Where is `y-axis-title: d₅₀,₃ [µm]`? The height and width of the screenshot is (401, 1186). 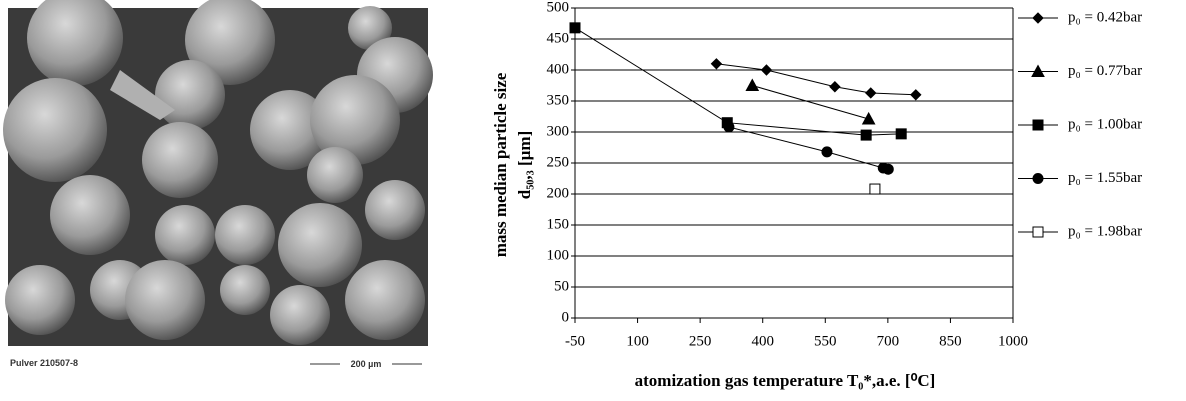 y-axis-title: d₅₀,₃ [µm] is located at coordinates (524, 165).